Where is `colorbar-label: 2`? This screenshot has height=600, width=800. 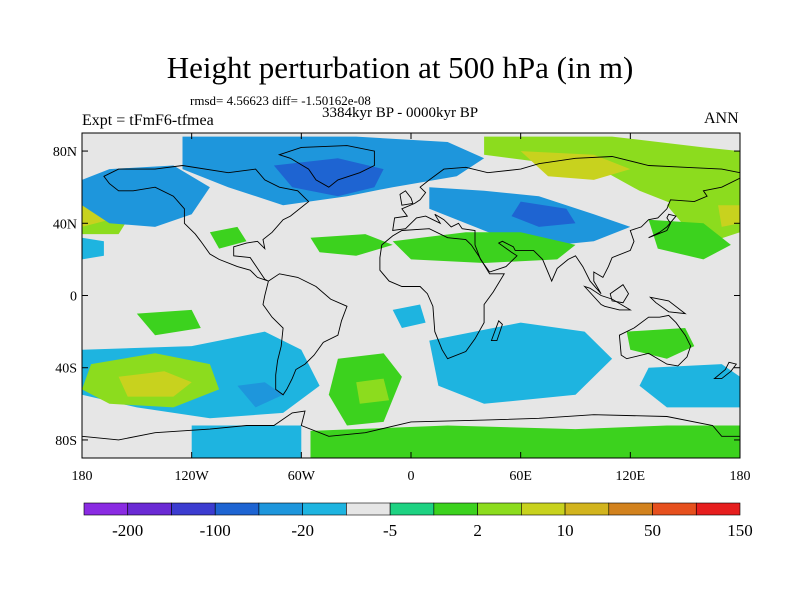
colorbar-label: 2 is located at coordinates (477, 530).